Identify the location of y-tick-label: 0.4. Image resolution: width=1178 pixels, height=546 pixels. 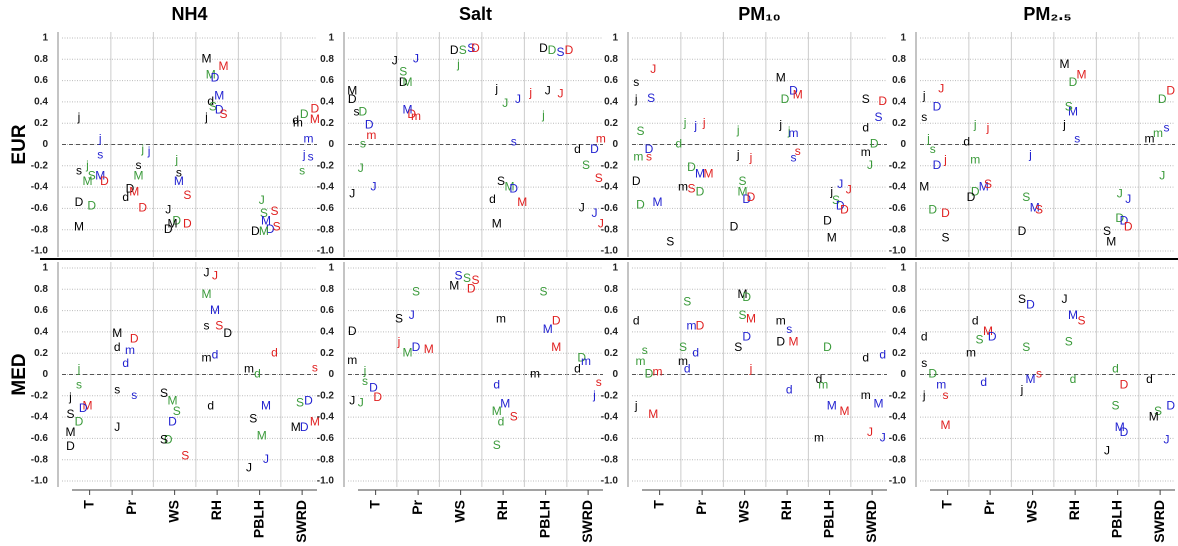
(611, 332).